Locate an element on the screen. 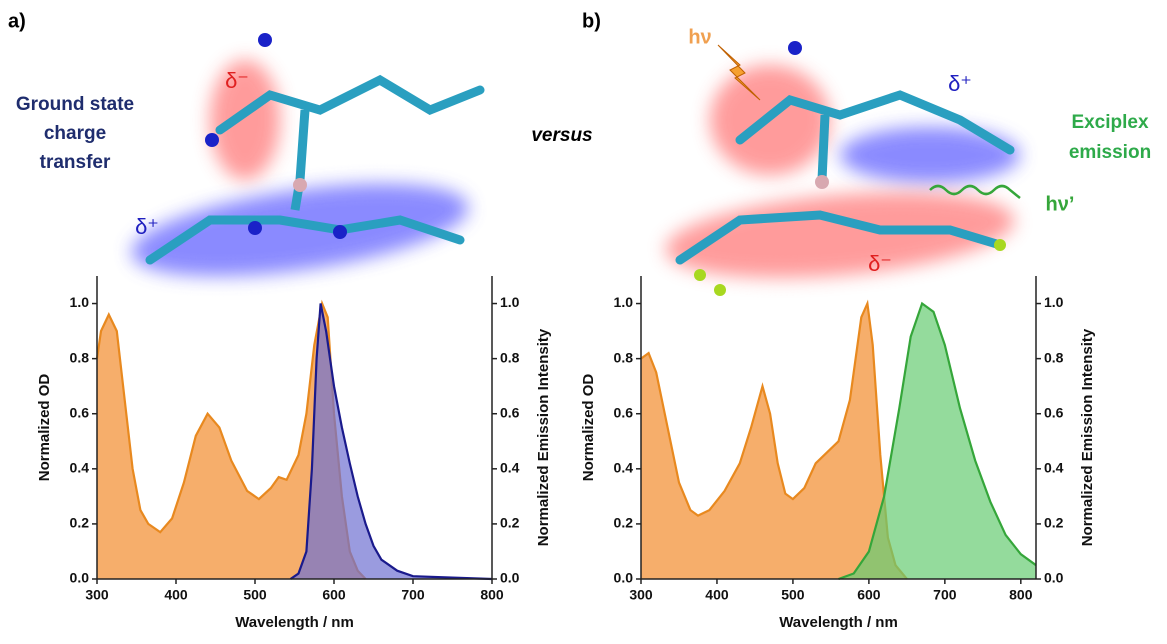 This screenshot has height=644, width=1167. photon-label: hν is located at coordinates (699, 37).